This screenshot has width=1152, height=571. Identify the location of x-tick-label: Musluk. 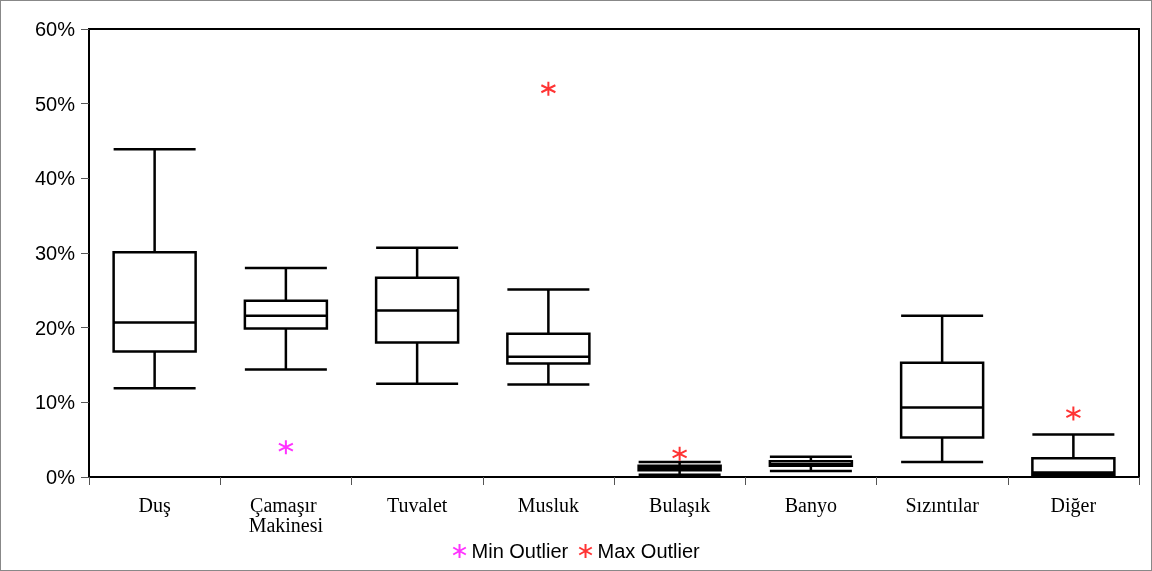
(548, 505).